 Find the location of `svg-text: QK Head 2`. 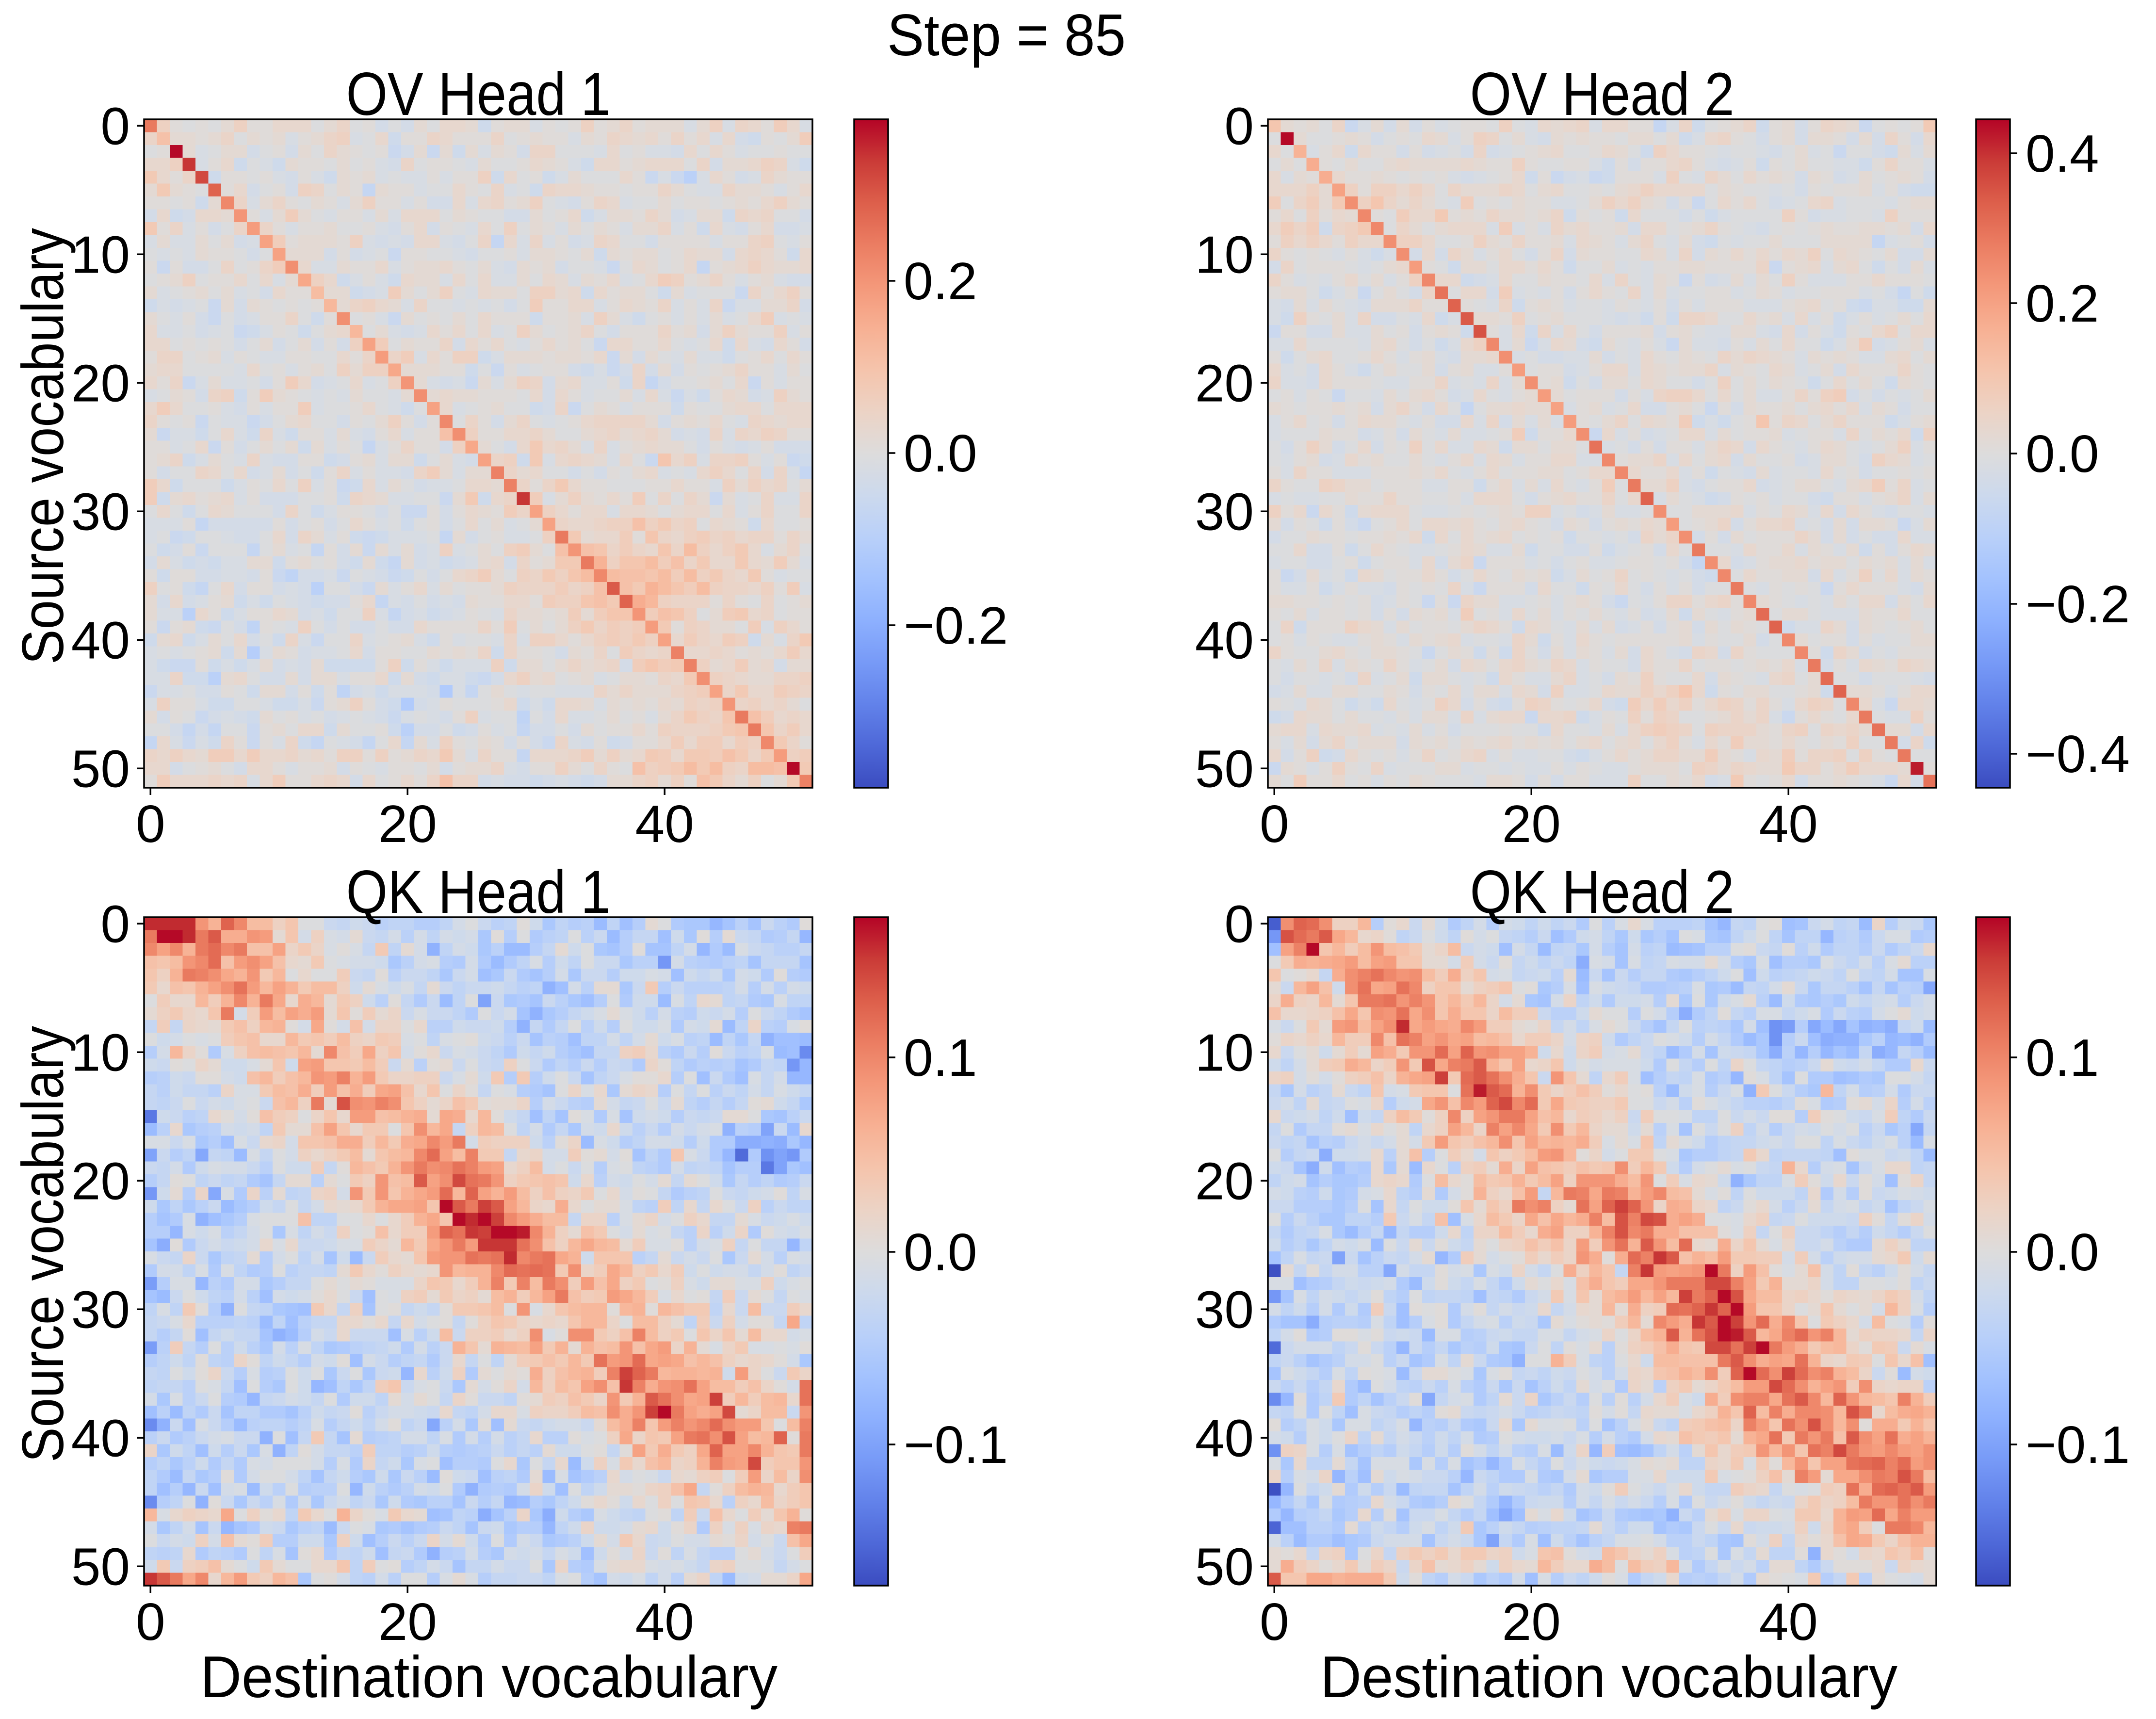

svg-text: QK Head 2 is located at coordinates (1602, 892).